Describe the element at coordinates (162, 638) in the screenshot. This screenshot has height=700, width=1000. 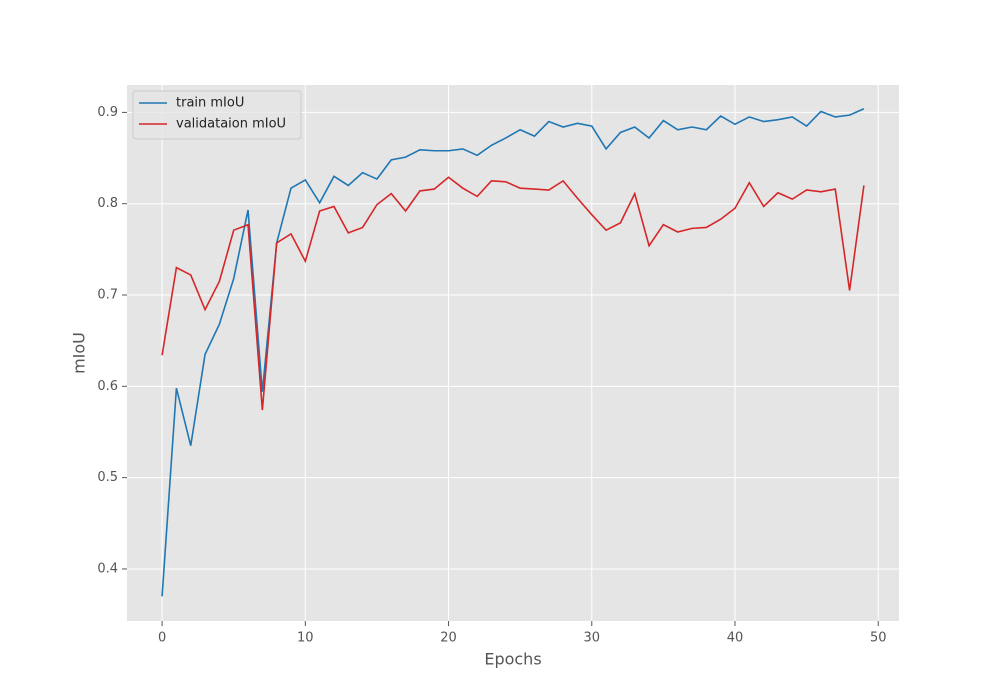
I see `x-tick-label: 0` at that location.